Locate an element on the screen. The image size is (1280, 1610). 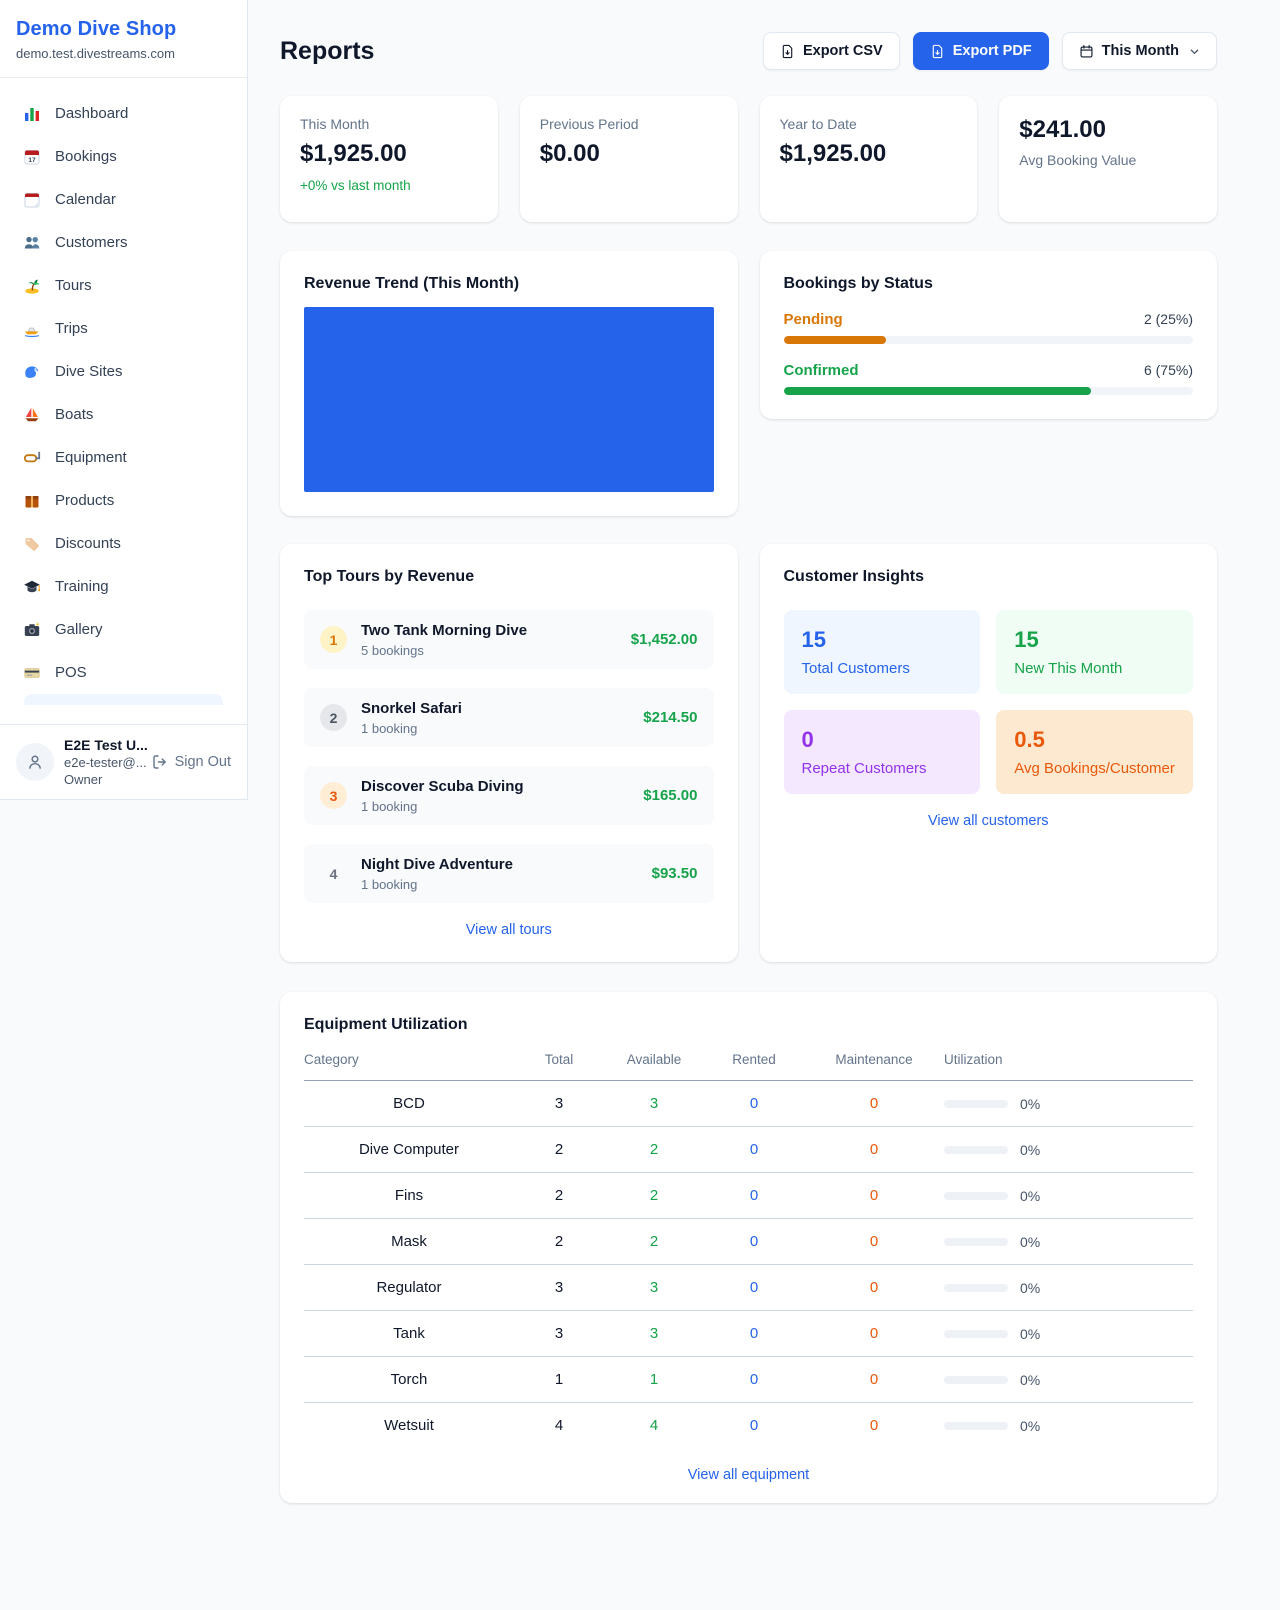
sidebar-item-training: Training is located at coordinates (123, 586).